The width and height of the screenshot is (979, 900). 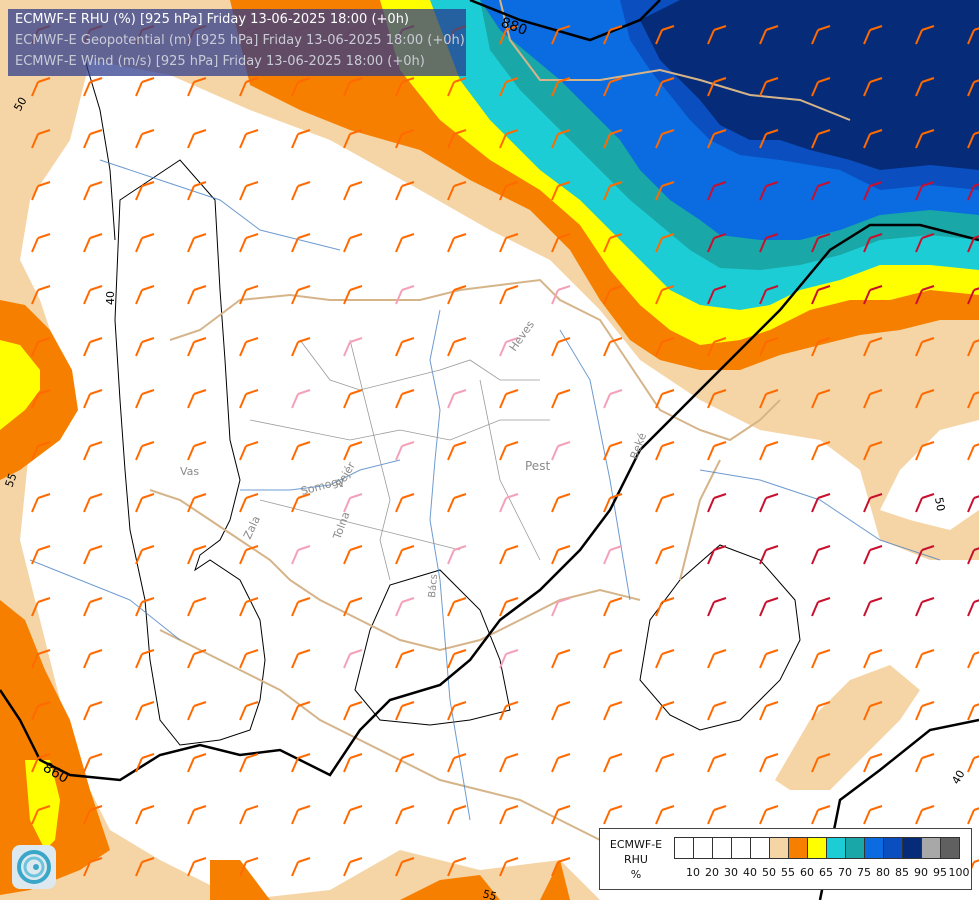 What do you see at coordinates (555, 880) in the screenshot?
I see `rhu-band-60-bottom3` at bounding box center [555, 880].